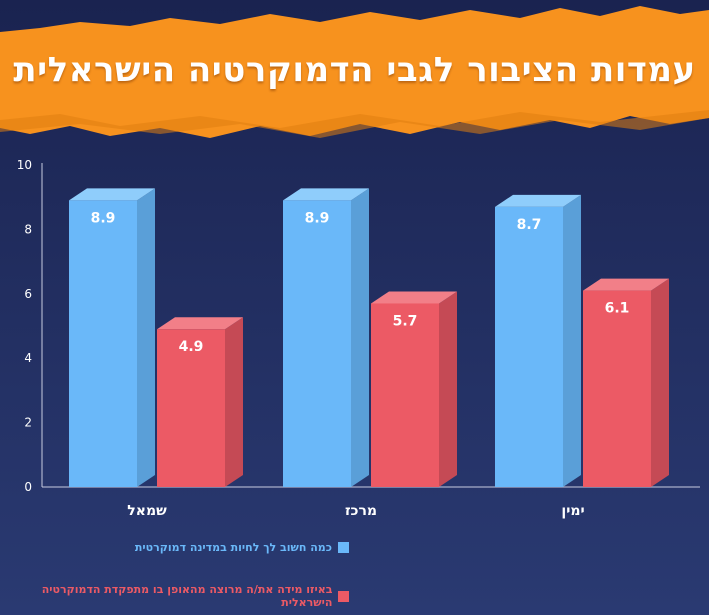  Describe the element at coordinates (103, 218) in the screenshot. I see `data-label-importance-0: 8.9` at that location.